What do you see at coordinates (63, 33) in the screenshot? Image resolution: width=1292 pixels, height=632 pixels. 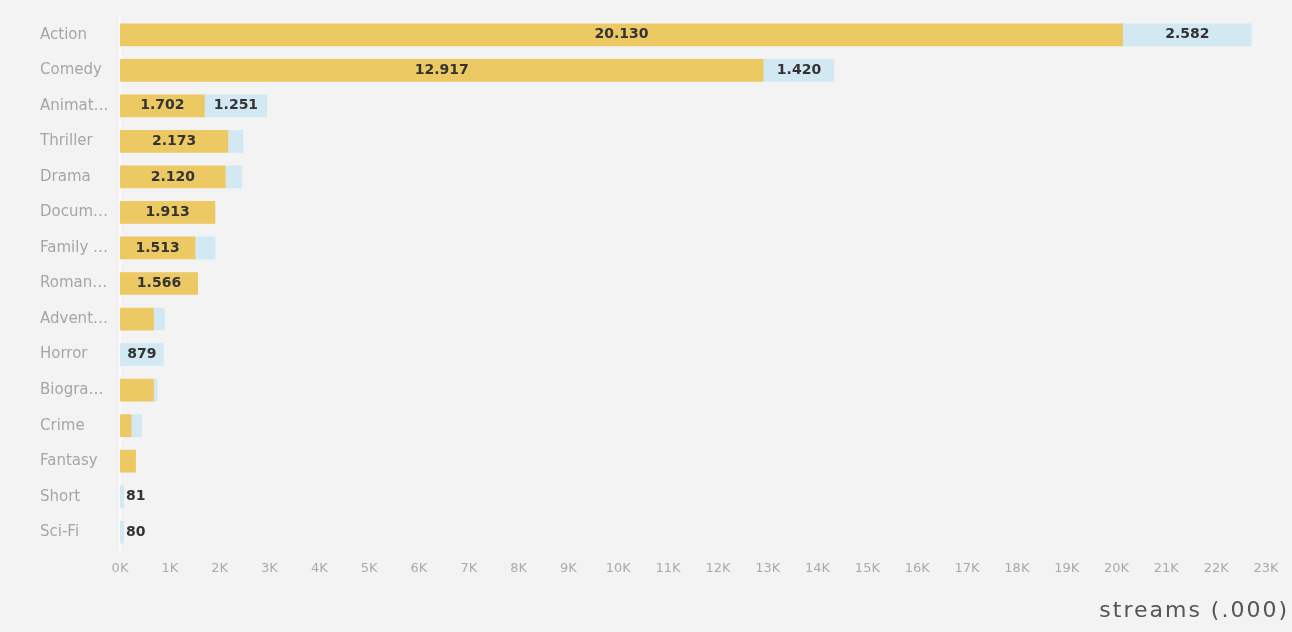 I see `y-tick-label: Action` at bounding box center [63, 33].